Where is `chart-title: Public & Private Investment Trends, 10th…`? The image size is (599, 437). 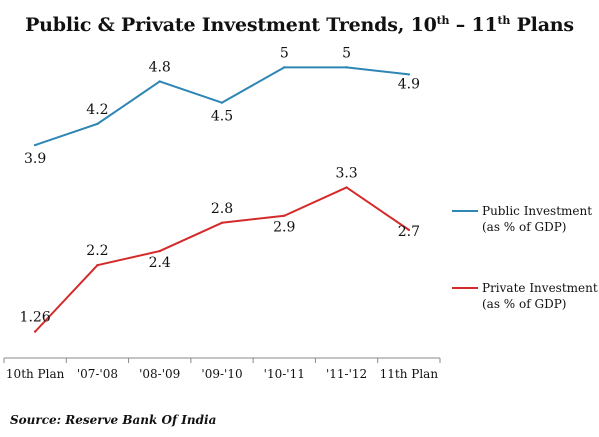 chart-title: Public & Private Investment Trends, 10th… is located at coordinates (299, 25).